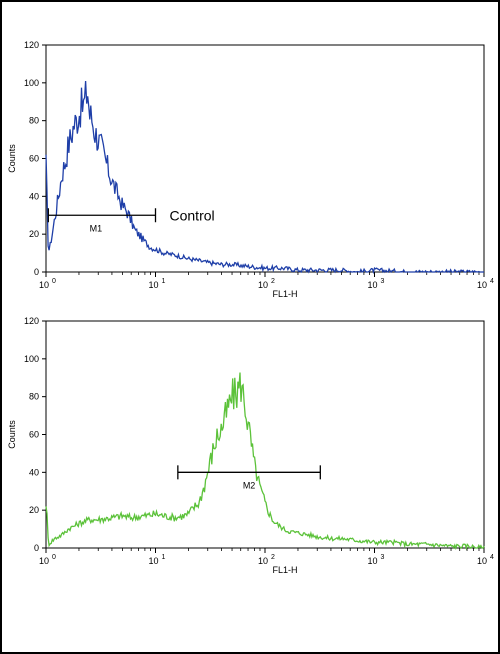  What do you see at coordinates (96, 228) in the screenshot?
I see `gate-label: M1` at bounding box center [96, 228].